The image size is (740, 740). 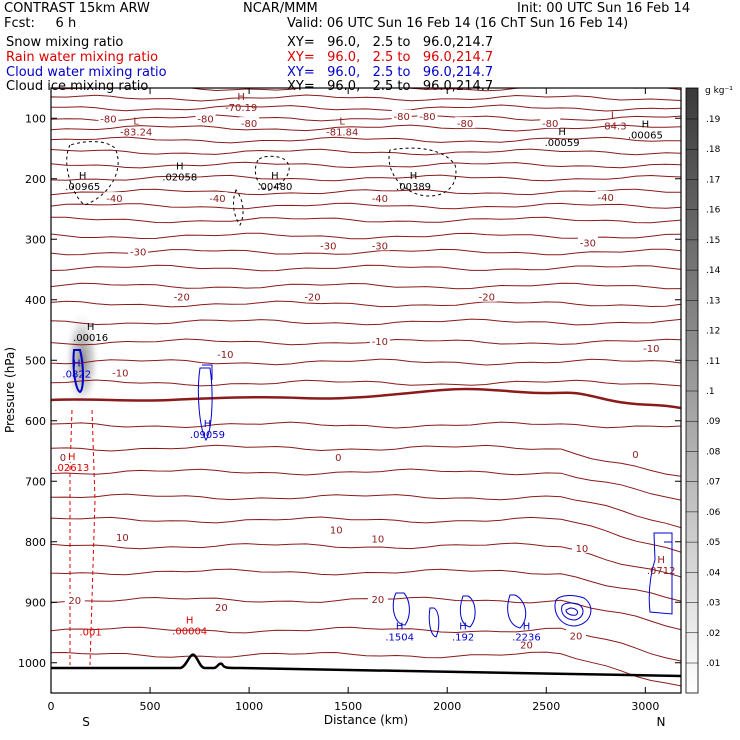 I want to click on extremum-value: .1504, so click(x=399, y=637).